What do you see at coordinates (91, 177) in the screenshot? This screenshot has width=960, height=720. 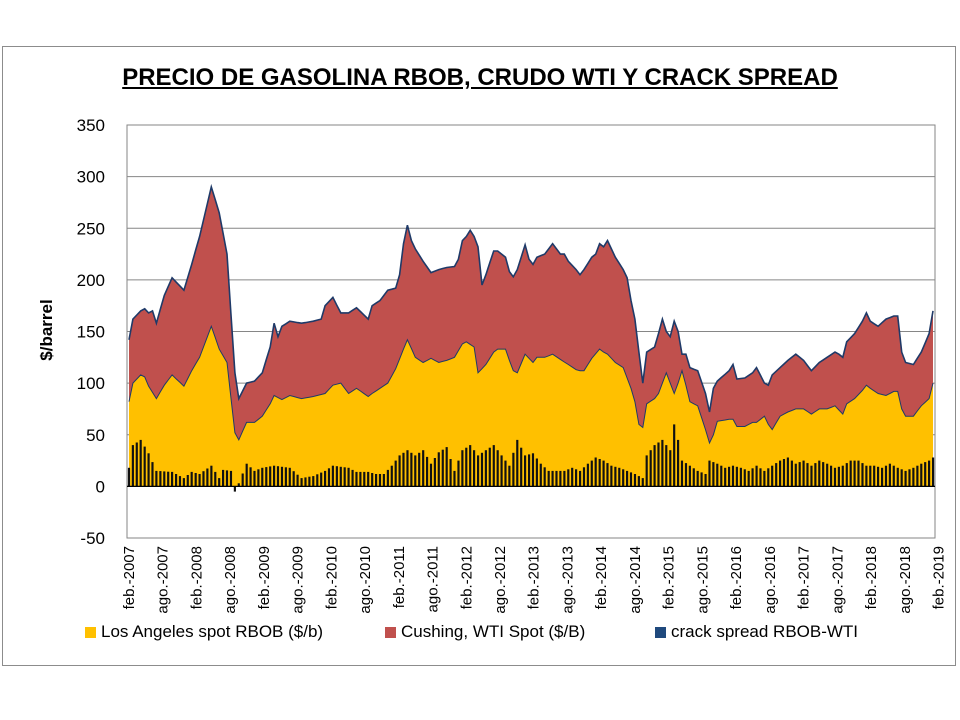 I see `y-tick-label: 300` at bounding box center [91, 177].